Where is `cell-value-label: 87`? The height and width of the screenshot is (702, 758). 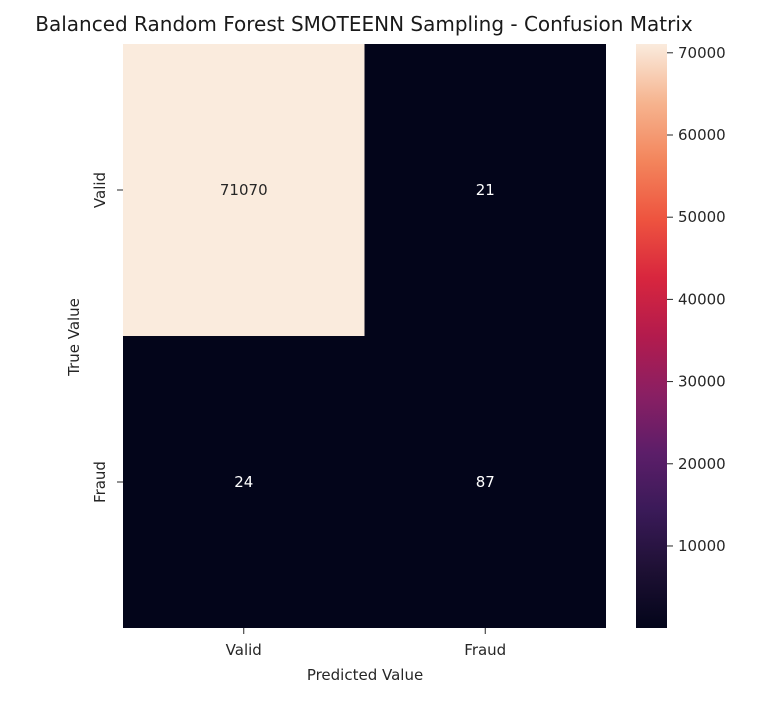
cell-value-label: 87 is located at coordinates (485, 482).